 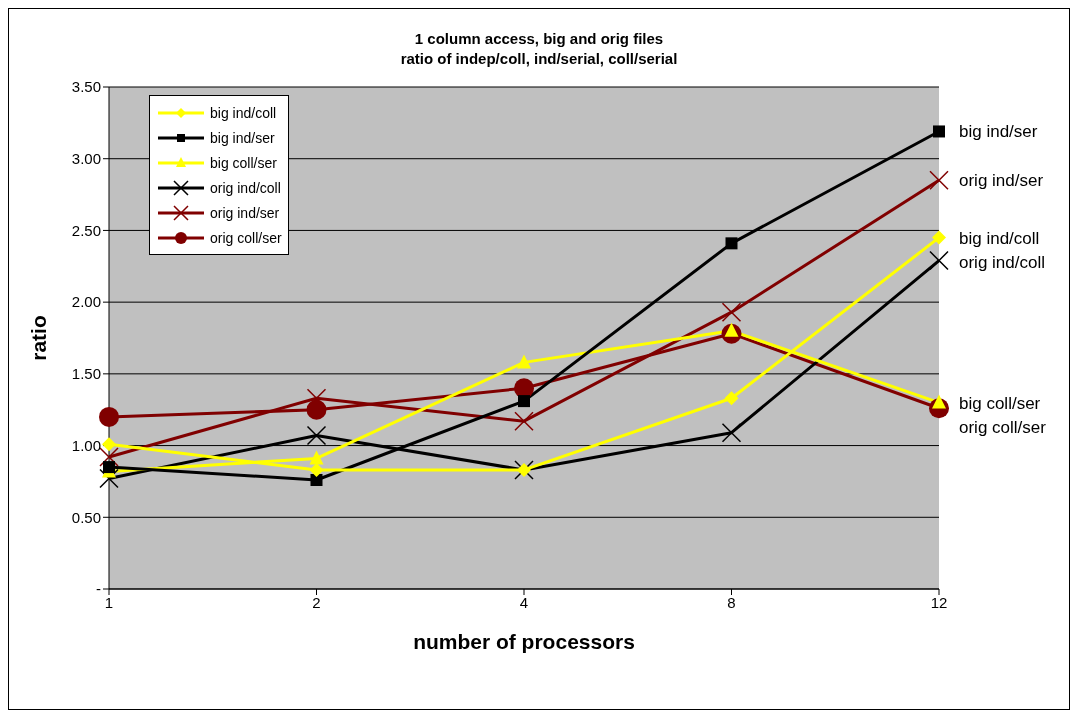 I want to click on y-tick-label: 2.50, so click(x=86, y=230).